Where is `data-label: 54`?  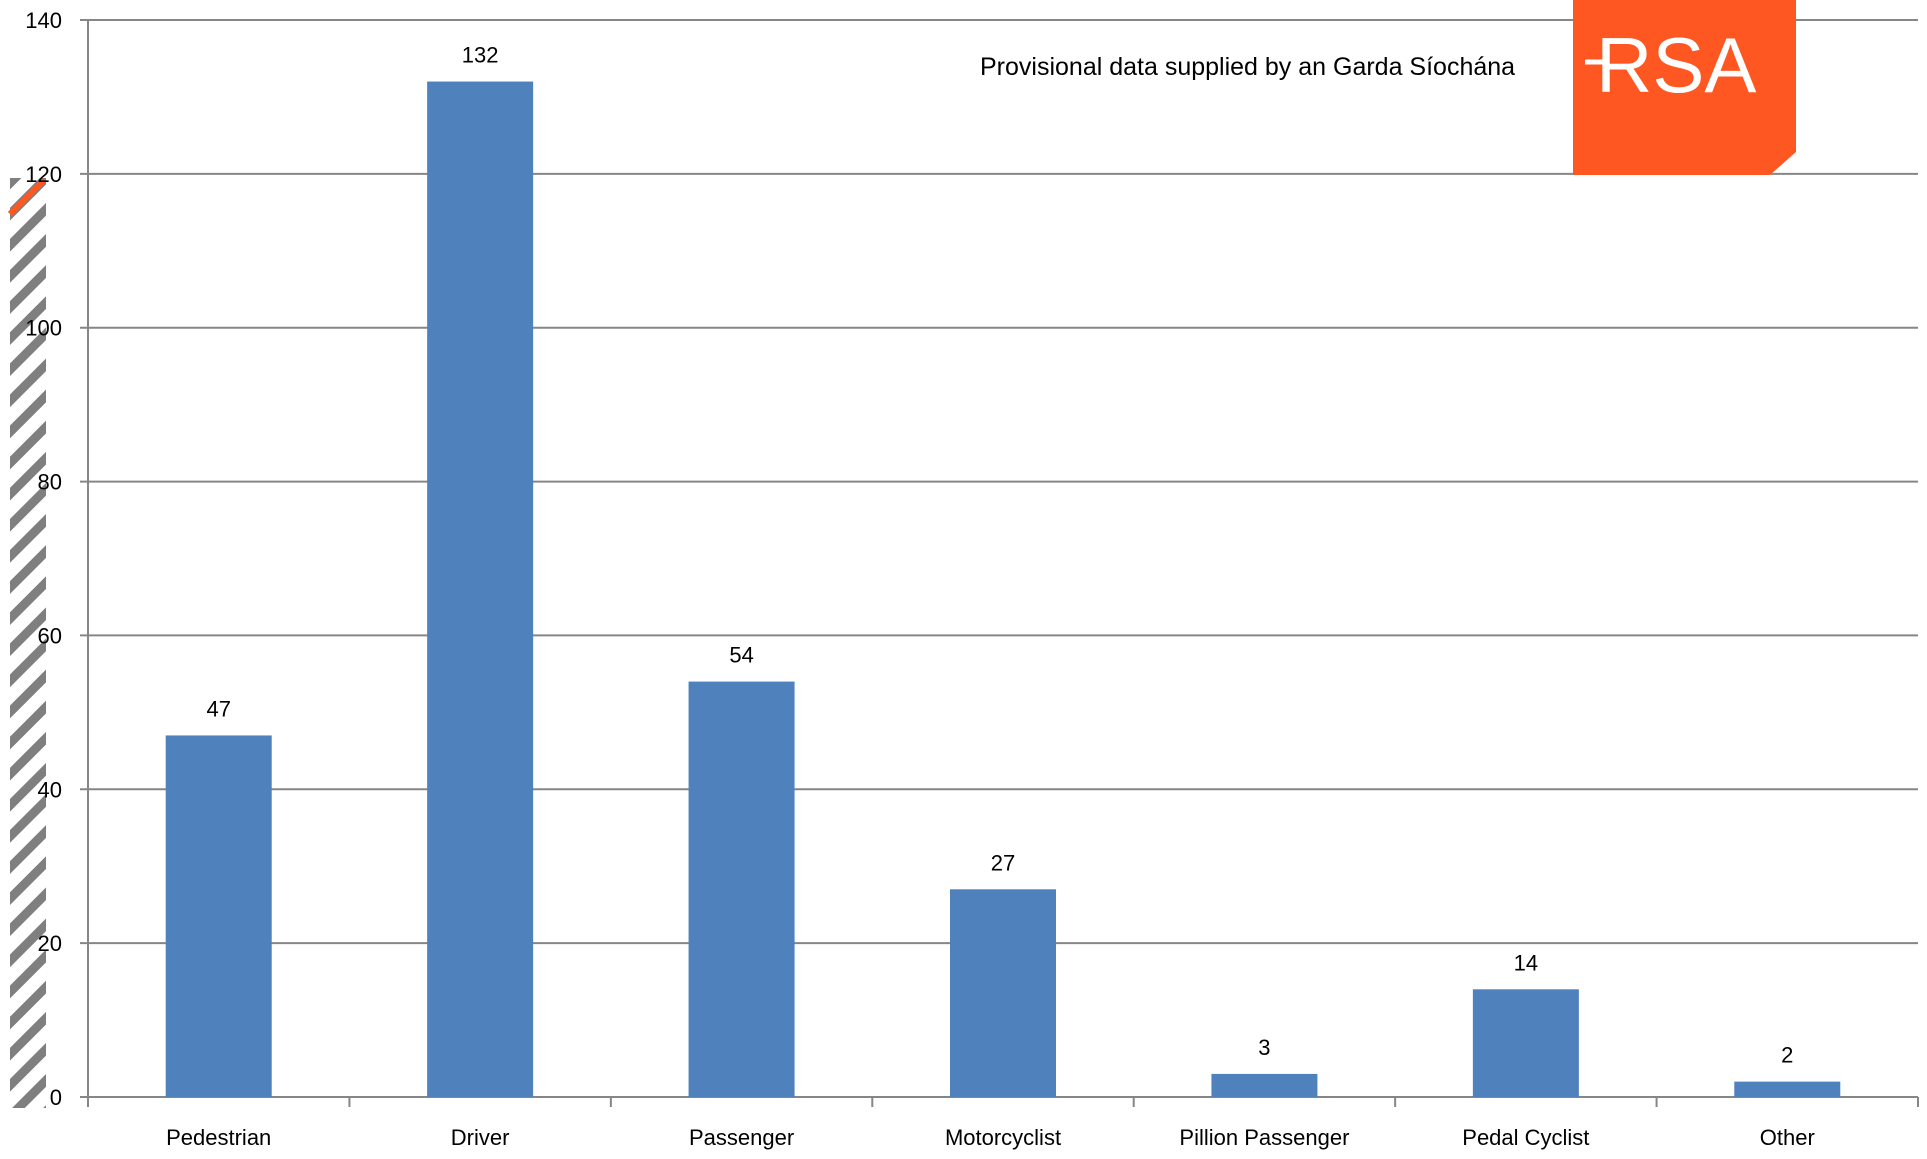 data-label: 54 is located at coordinates (741, 655).